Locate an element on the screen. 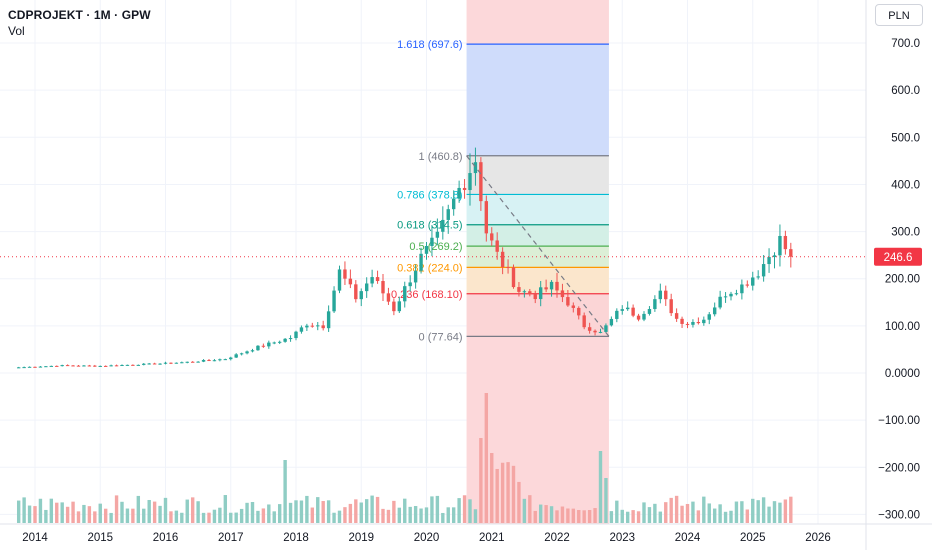 The height and width of the screenshot is (555, 932). currency-button: PLN is located at coordinates (899, 15).